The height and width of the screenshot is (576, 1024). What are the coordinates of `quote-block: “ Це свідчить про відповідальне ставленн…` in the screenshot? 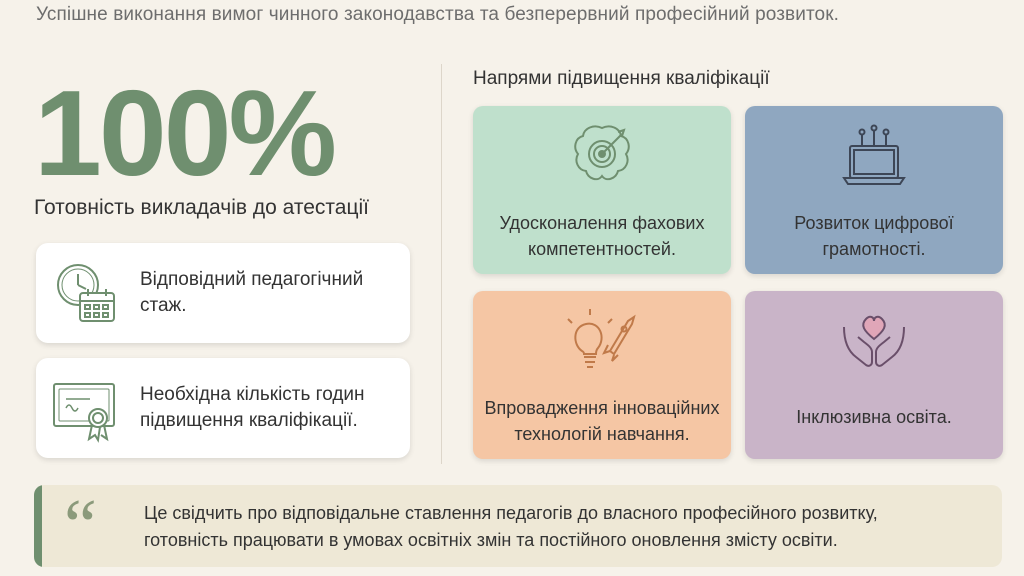 It's located at (518, 526).